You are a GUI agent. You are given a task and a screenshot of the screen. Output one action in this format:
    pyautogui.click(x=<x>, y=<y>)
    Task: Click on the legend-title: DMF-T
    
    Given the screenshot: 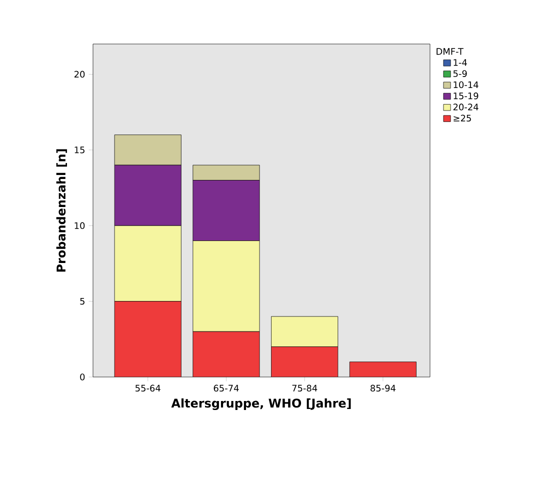 What is the action you would take?
    pyautogui.click(x=450, y=51)
    